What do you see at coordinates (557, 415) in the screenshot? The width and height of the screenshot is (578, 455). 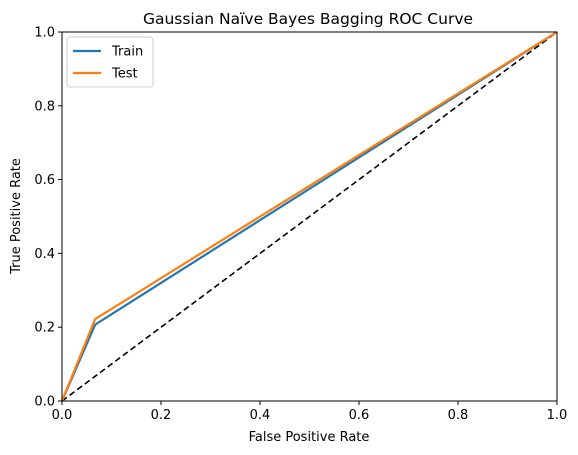 I see `x-tick-label: 1.0` at bounding box center [557, 415].